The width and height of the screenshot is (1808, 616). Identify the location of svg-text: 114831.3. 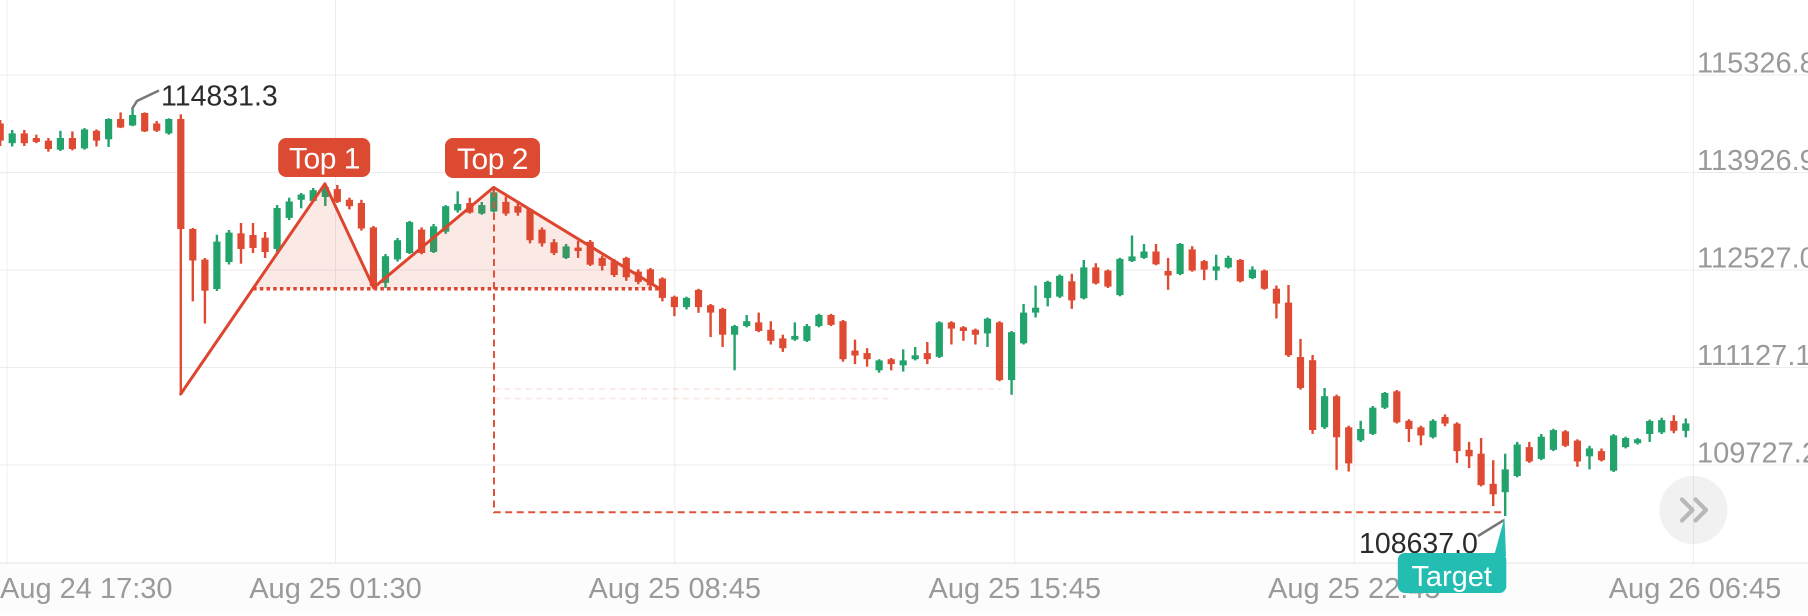
(219, 97).